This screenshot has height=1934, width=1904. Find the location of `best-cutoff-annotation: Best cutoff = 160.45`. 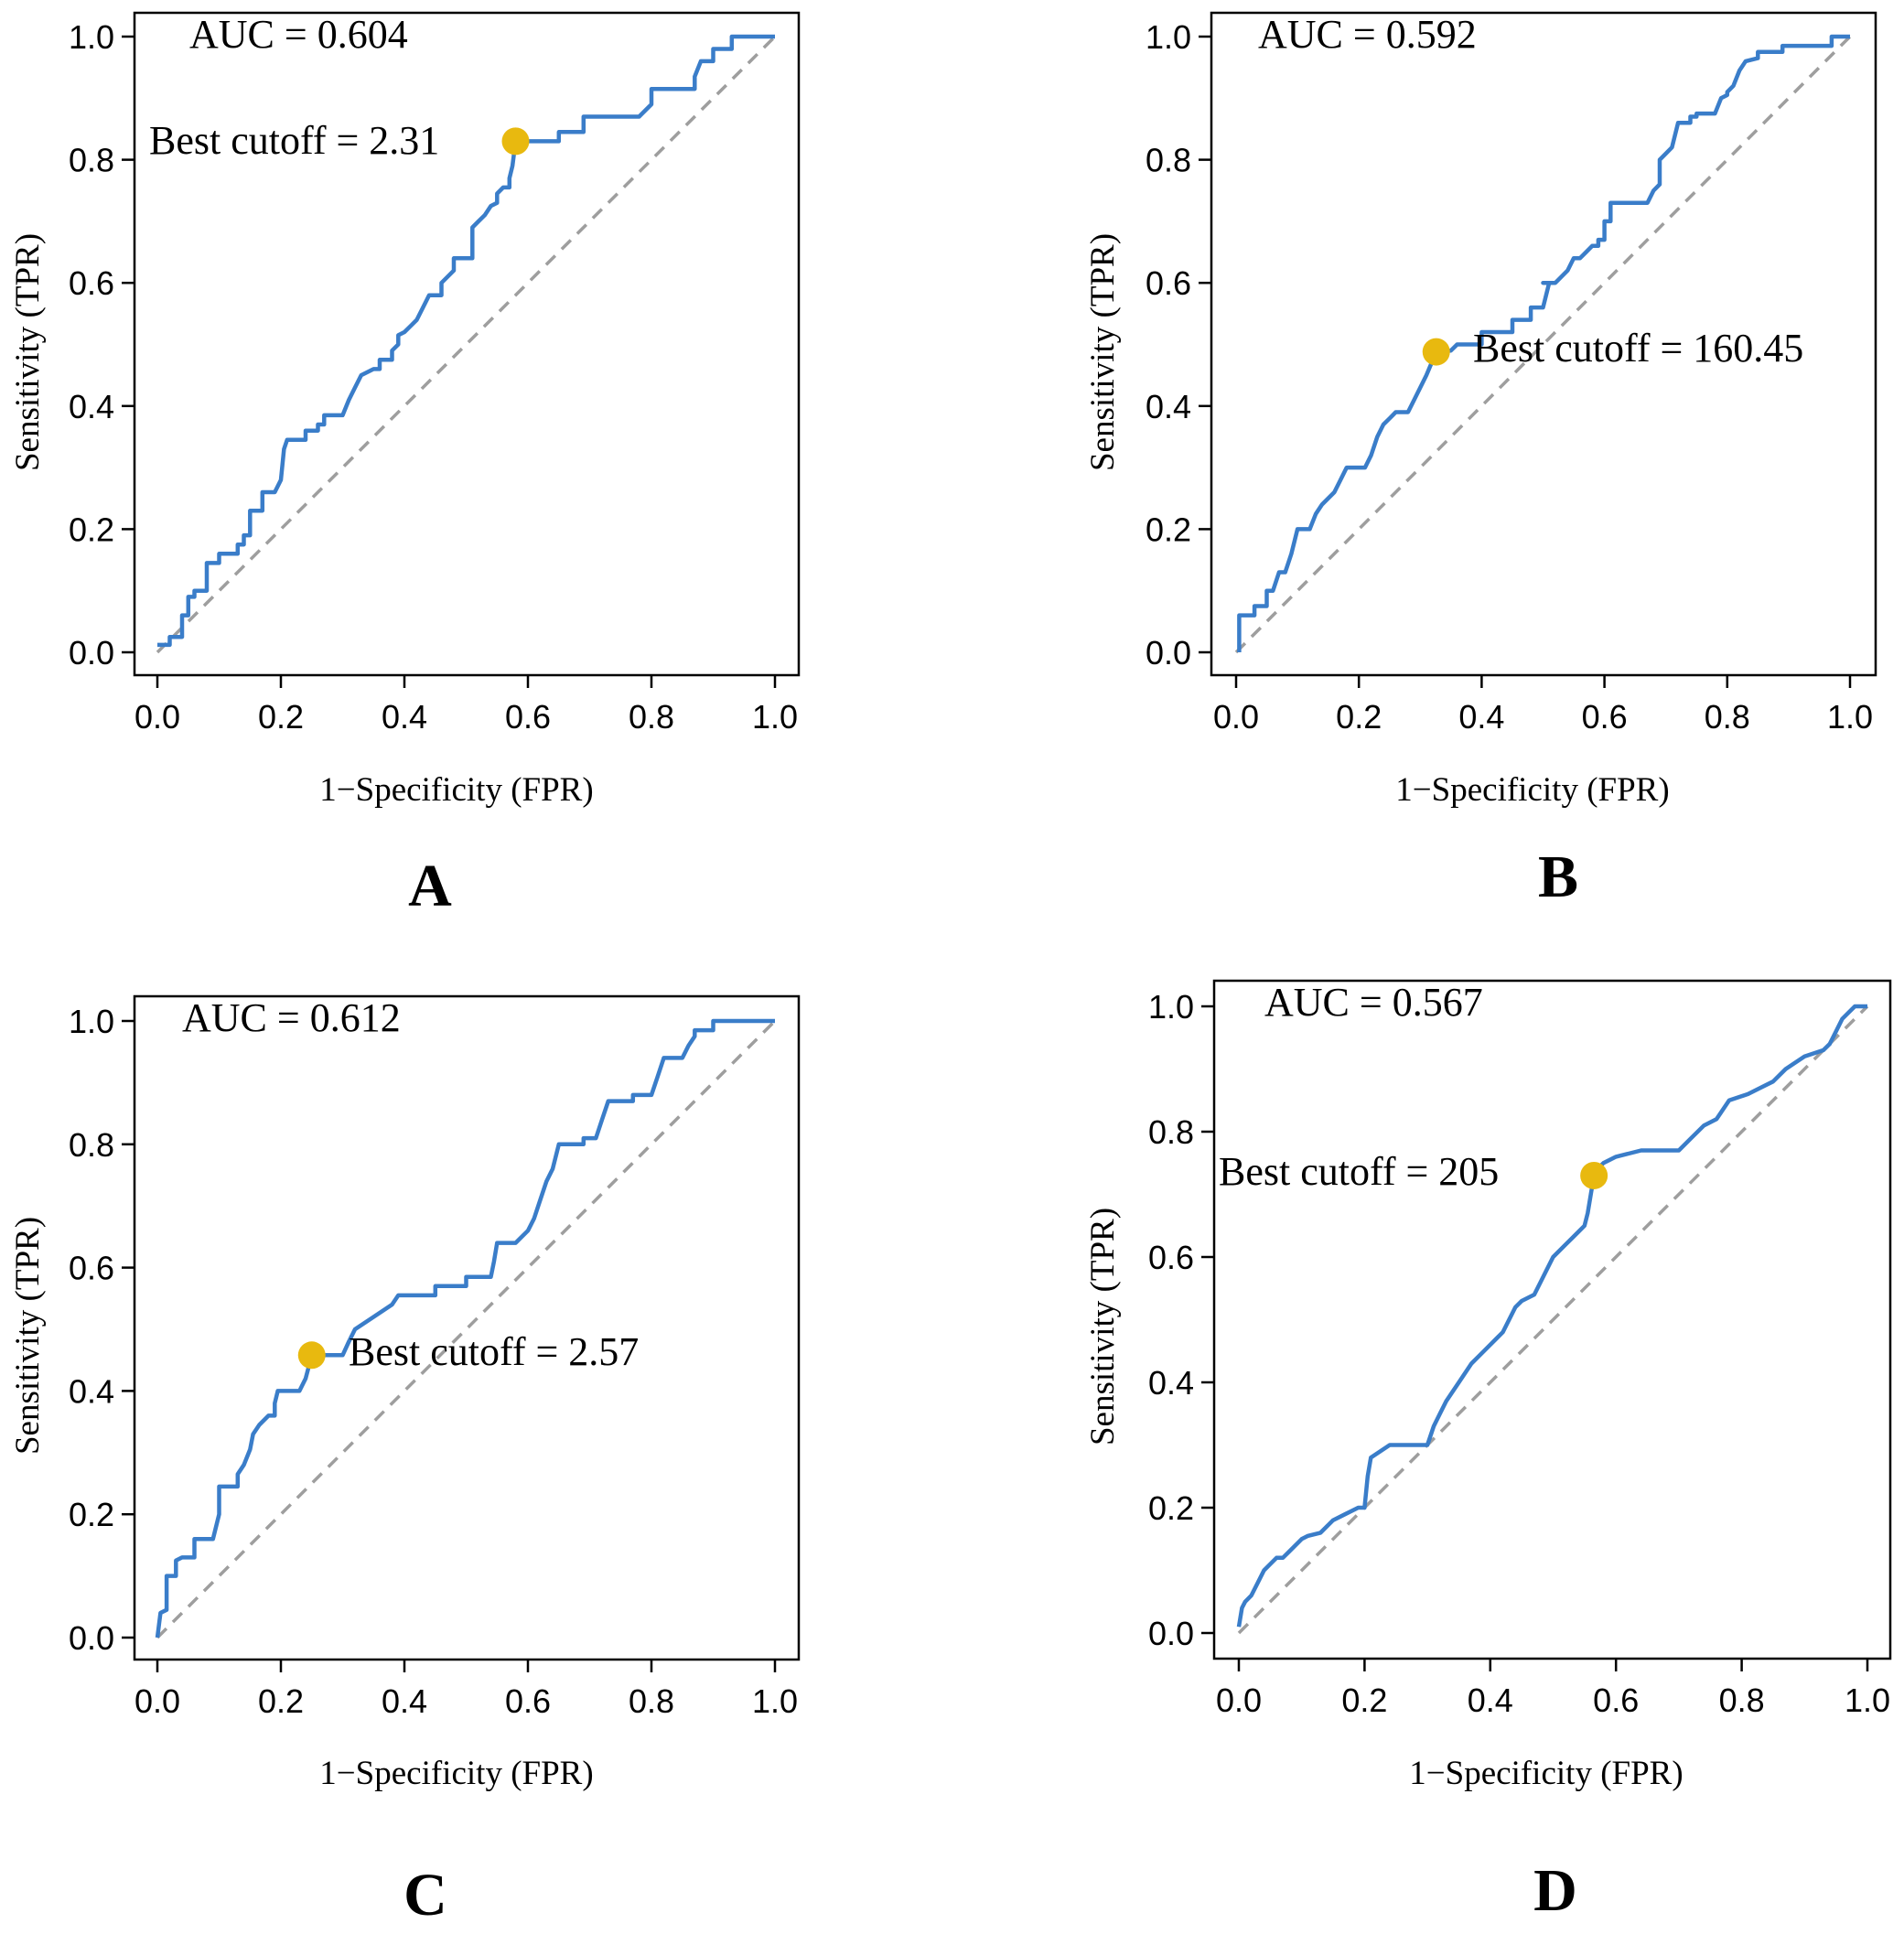

best-cutoff-annotation: Best cutoff = 160.45 is located at coordinates (1638, 348).